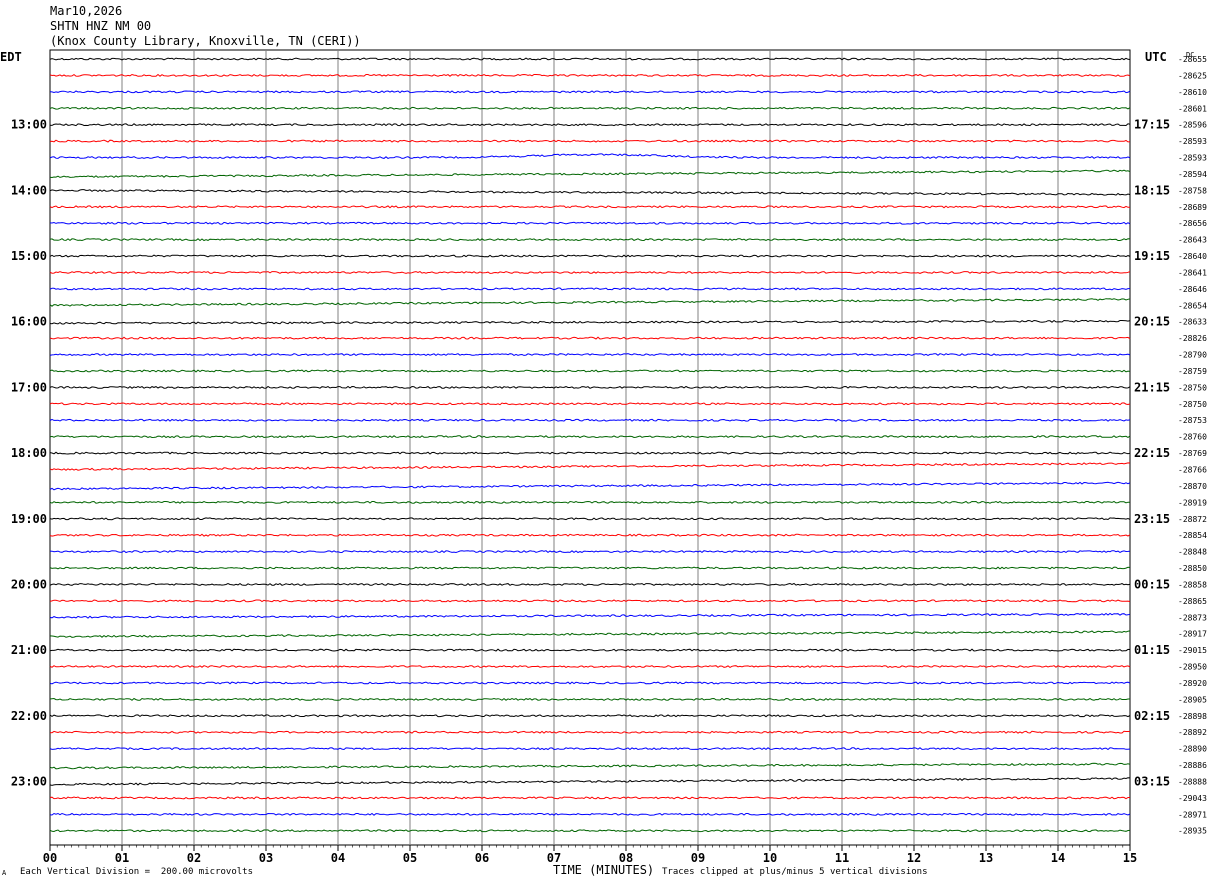  What do you see at coordinates (914, 858) in the screenshot?
I see `x-tick-label: 12` at bounding box center [914, 858].